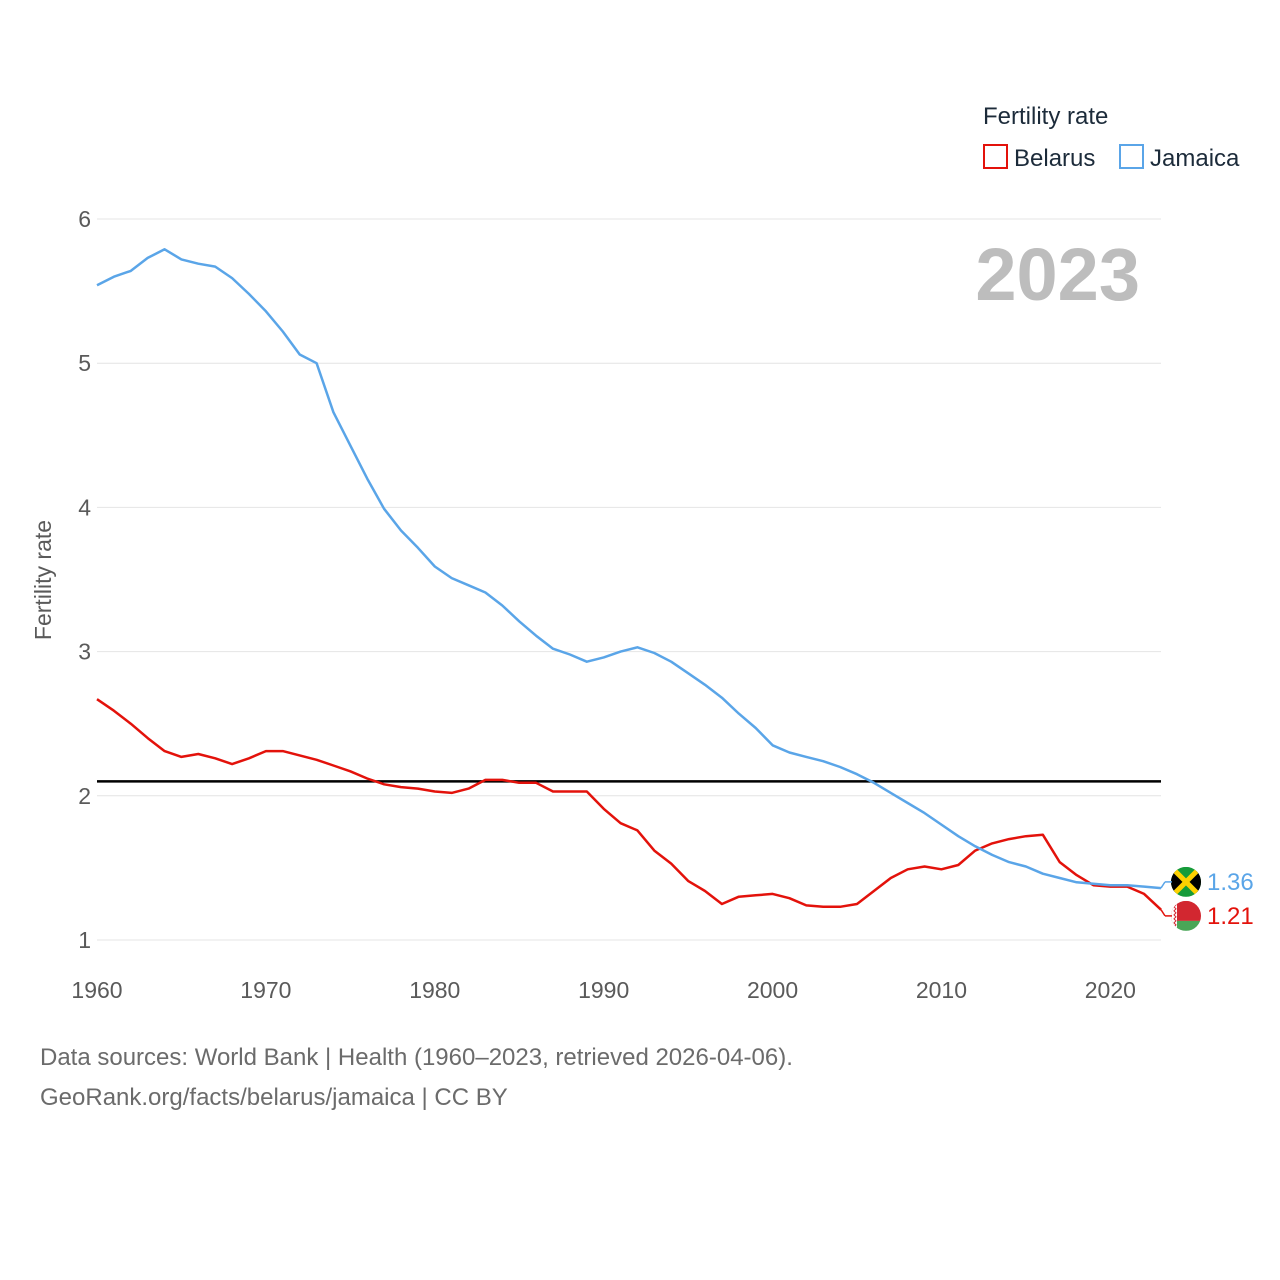  I want to click on jamaica-end-connector, so click(1163, 885).